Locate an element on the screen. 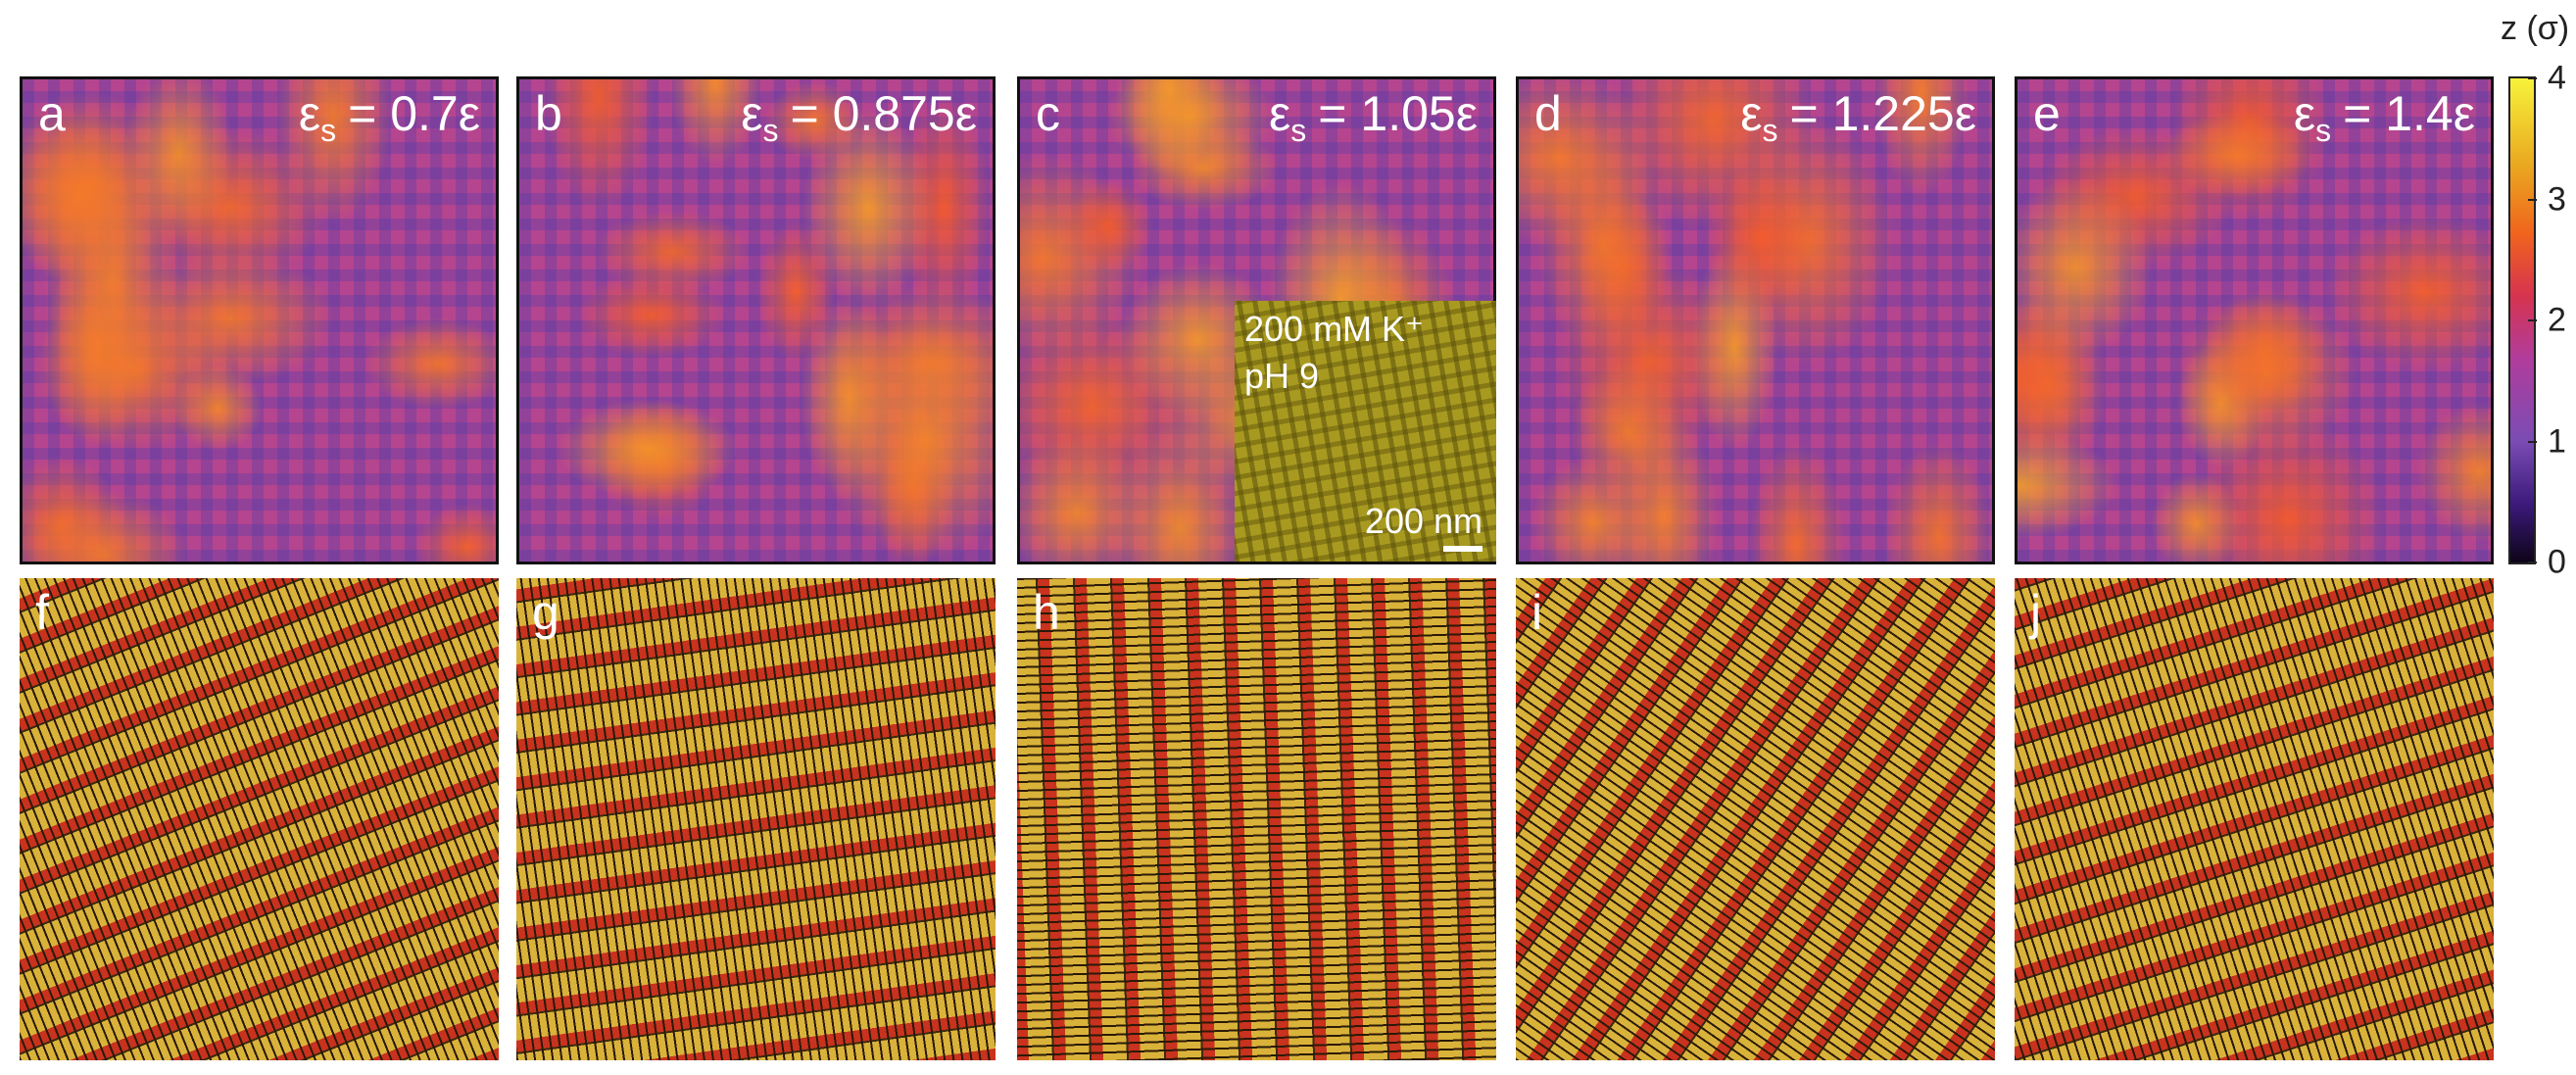 The image size is (2576, 1075). colorbar-tick-label: 1 is located at coordinates (2557, 441).